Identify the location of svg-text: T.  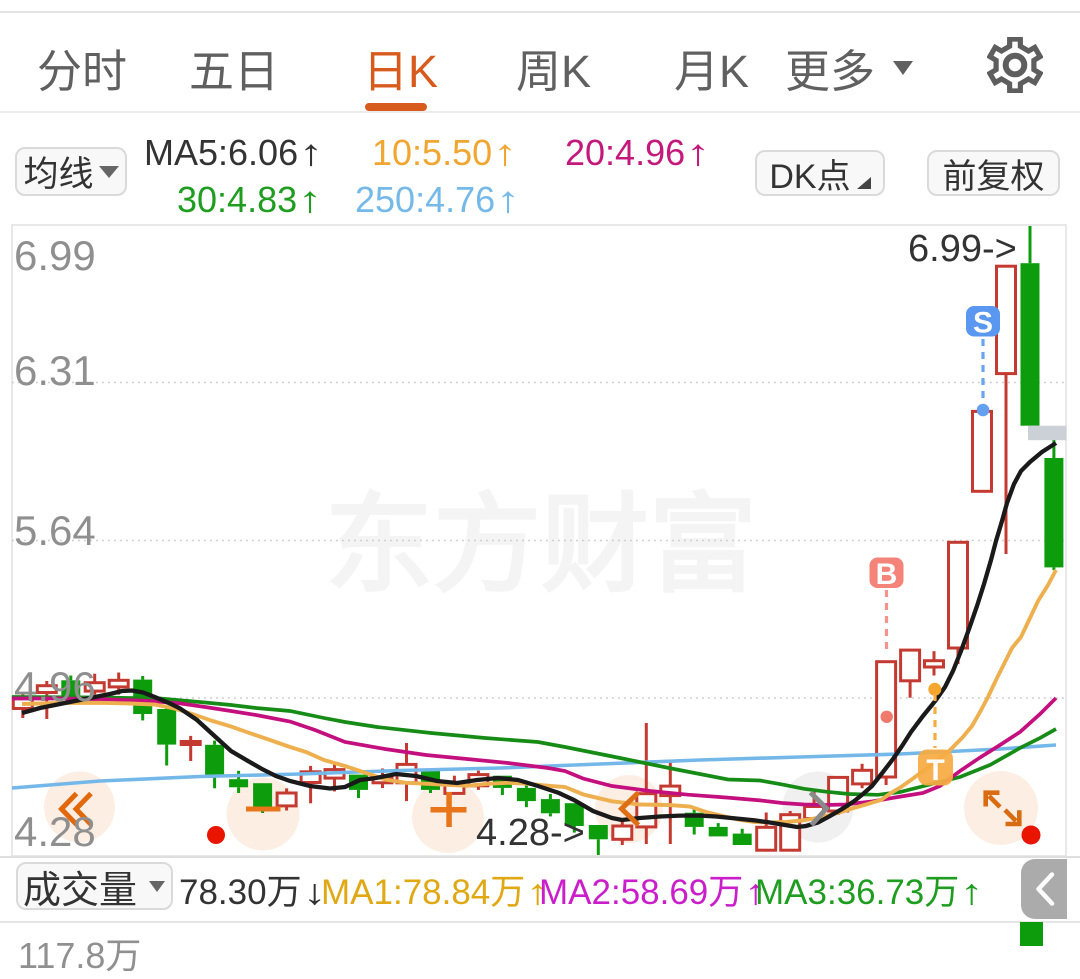
(935, 770).